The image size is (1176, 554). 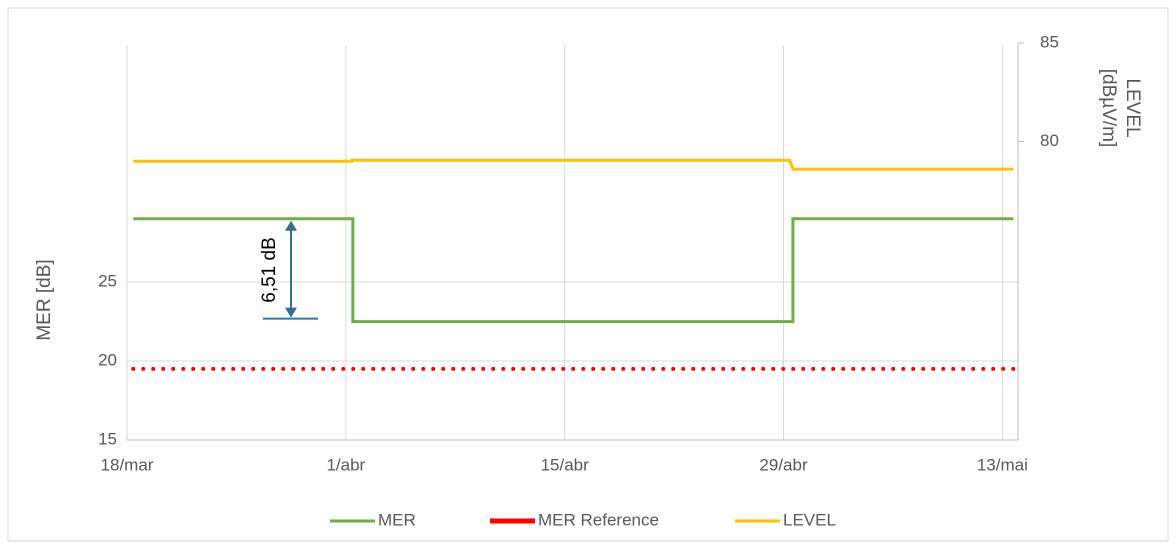 What do you see at coordinates (565, 464) in the screenshot?
I see `x-tick-label: 15/abr` at bounding box center [565, 464].